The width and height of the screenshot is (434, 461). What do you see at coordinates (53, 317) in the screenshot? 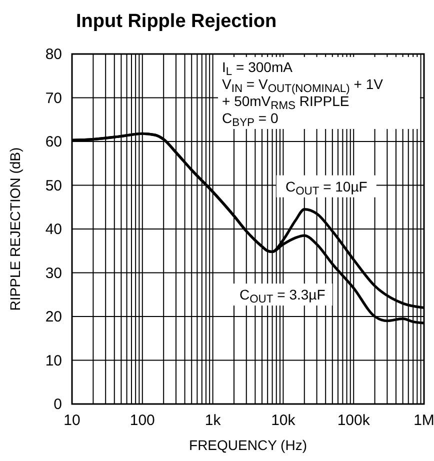
I see `y-tick-label: 20` at bounding box center [53, 317].